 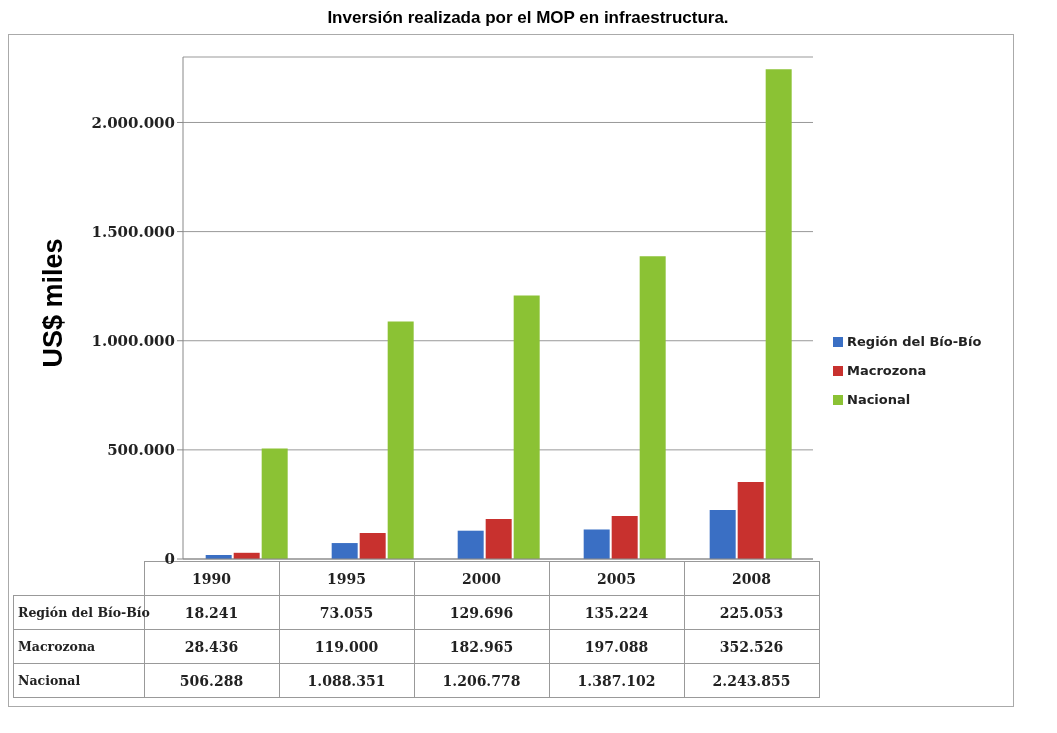 I want to click on chart-title: Inversión realizada por el MOP en infraestructura., so click(x=528, y=18).